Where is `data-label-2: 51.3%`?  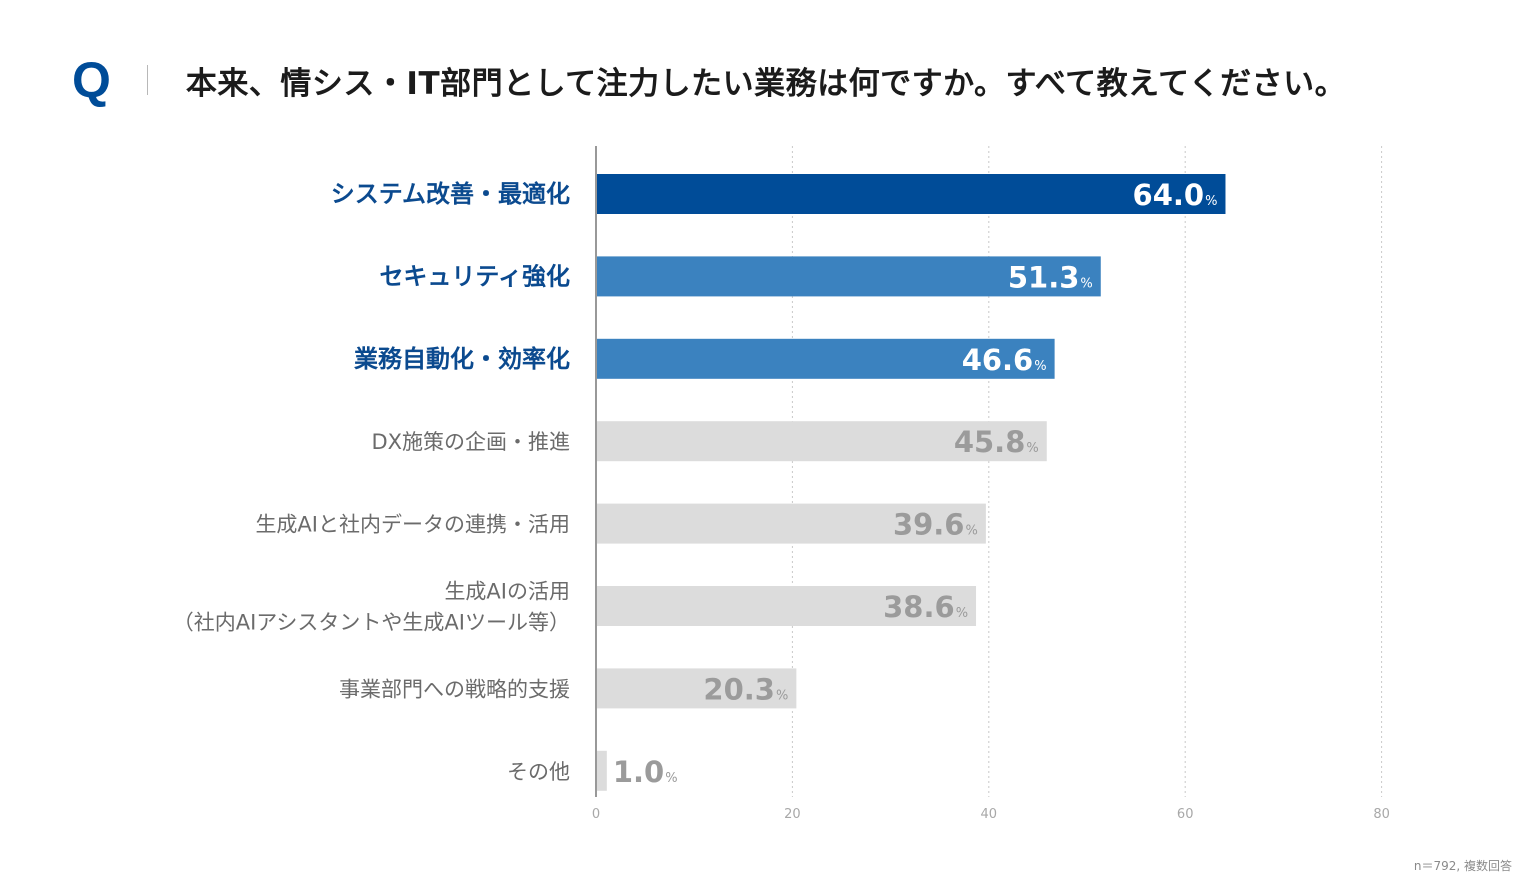 data-label-2: 51.3% is located at coordinates (1050, 277).